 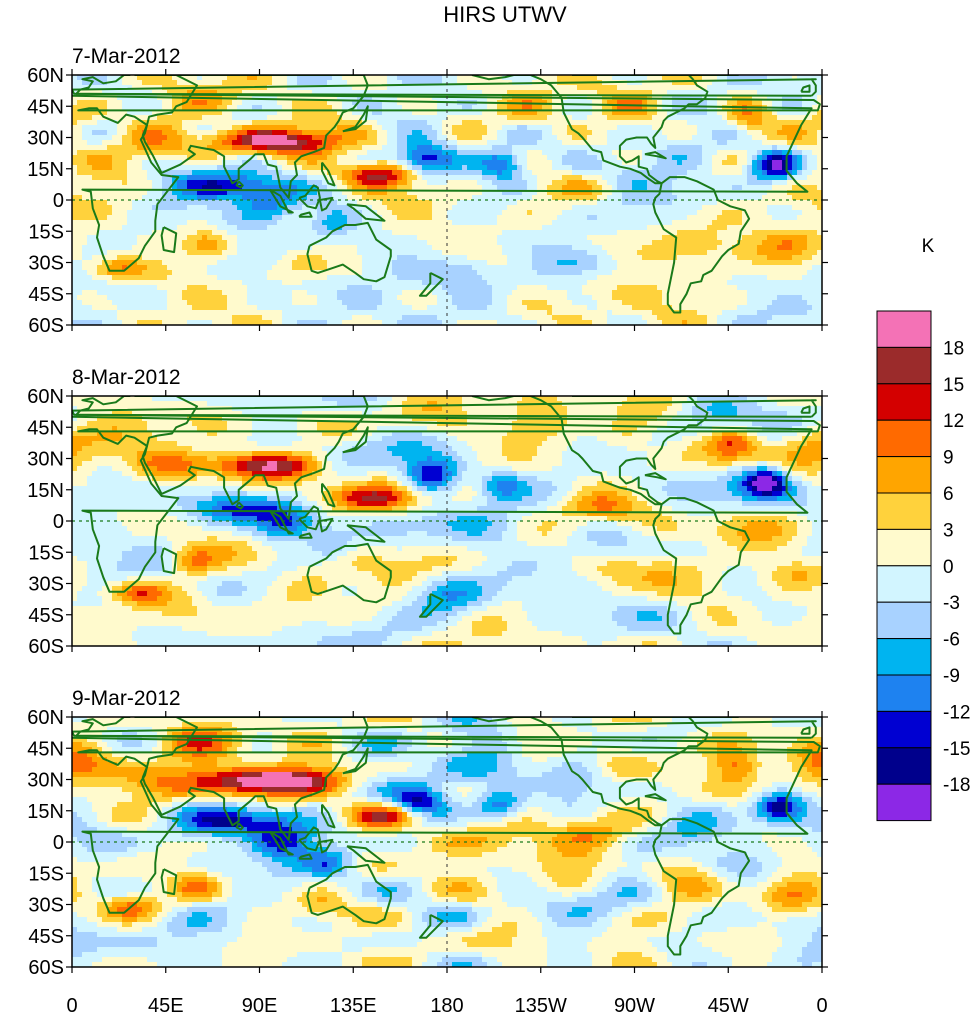 What do you see at coordinates (353, 1004) in the screenshot?
I see `xtick-label: 135E` at bounding box center [353, 1004].